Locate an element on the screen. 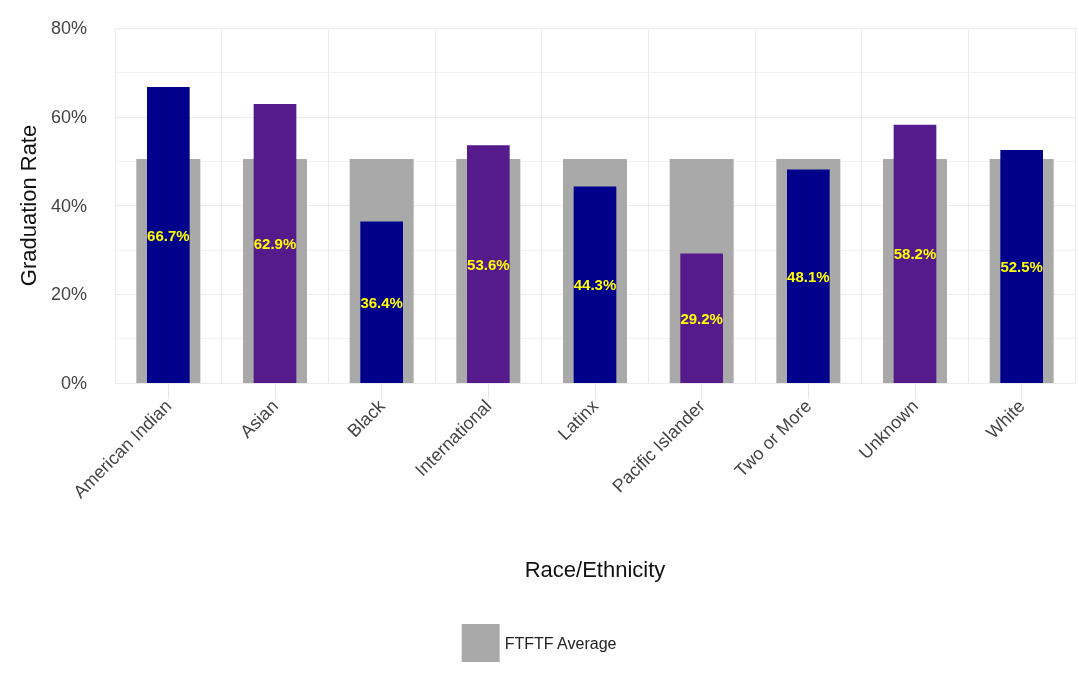 The width and height of the screenshot is (1079, 689). data-label: 62.9% is located at coordinates (275, 243).